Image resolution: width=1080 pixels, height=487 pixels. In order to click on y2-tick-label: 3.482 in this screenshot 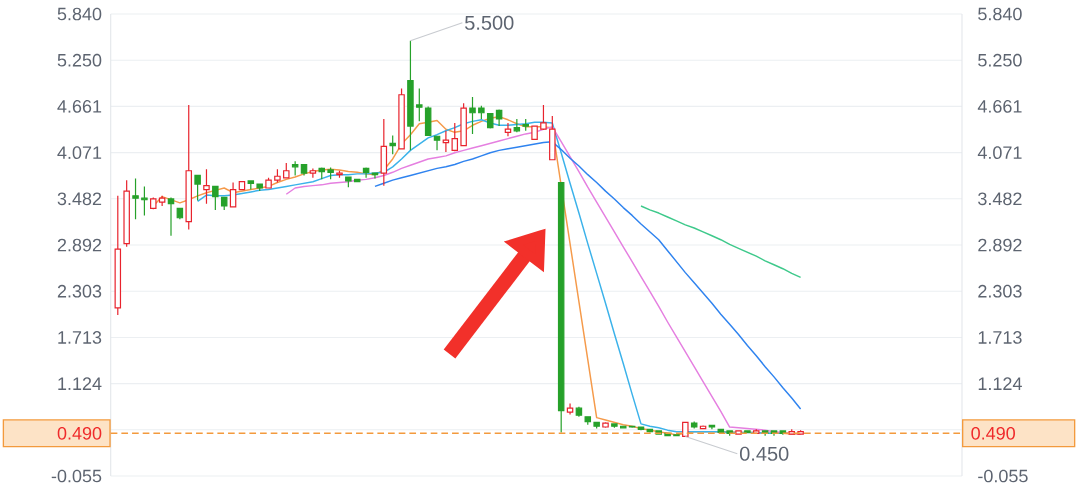, I will do `click(1000, 199)`.